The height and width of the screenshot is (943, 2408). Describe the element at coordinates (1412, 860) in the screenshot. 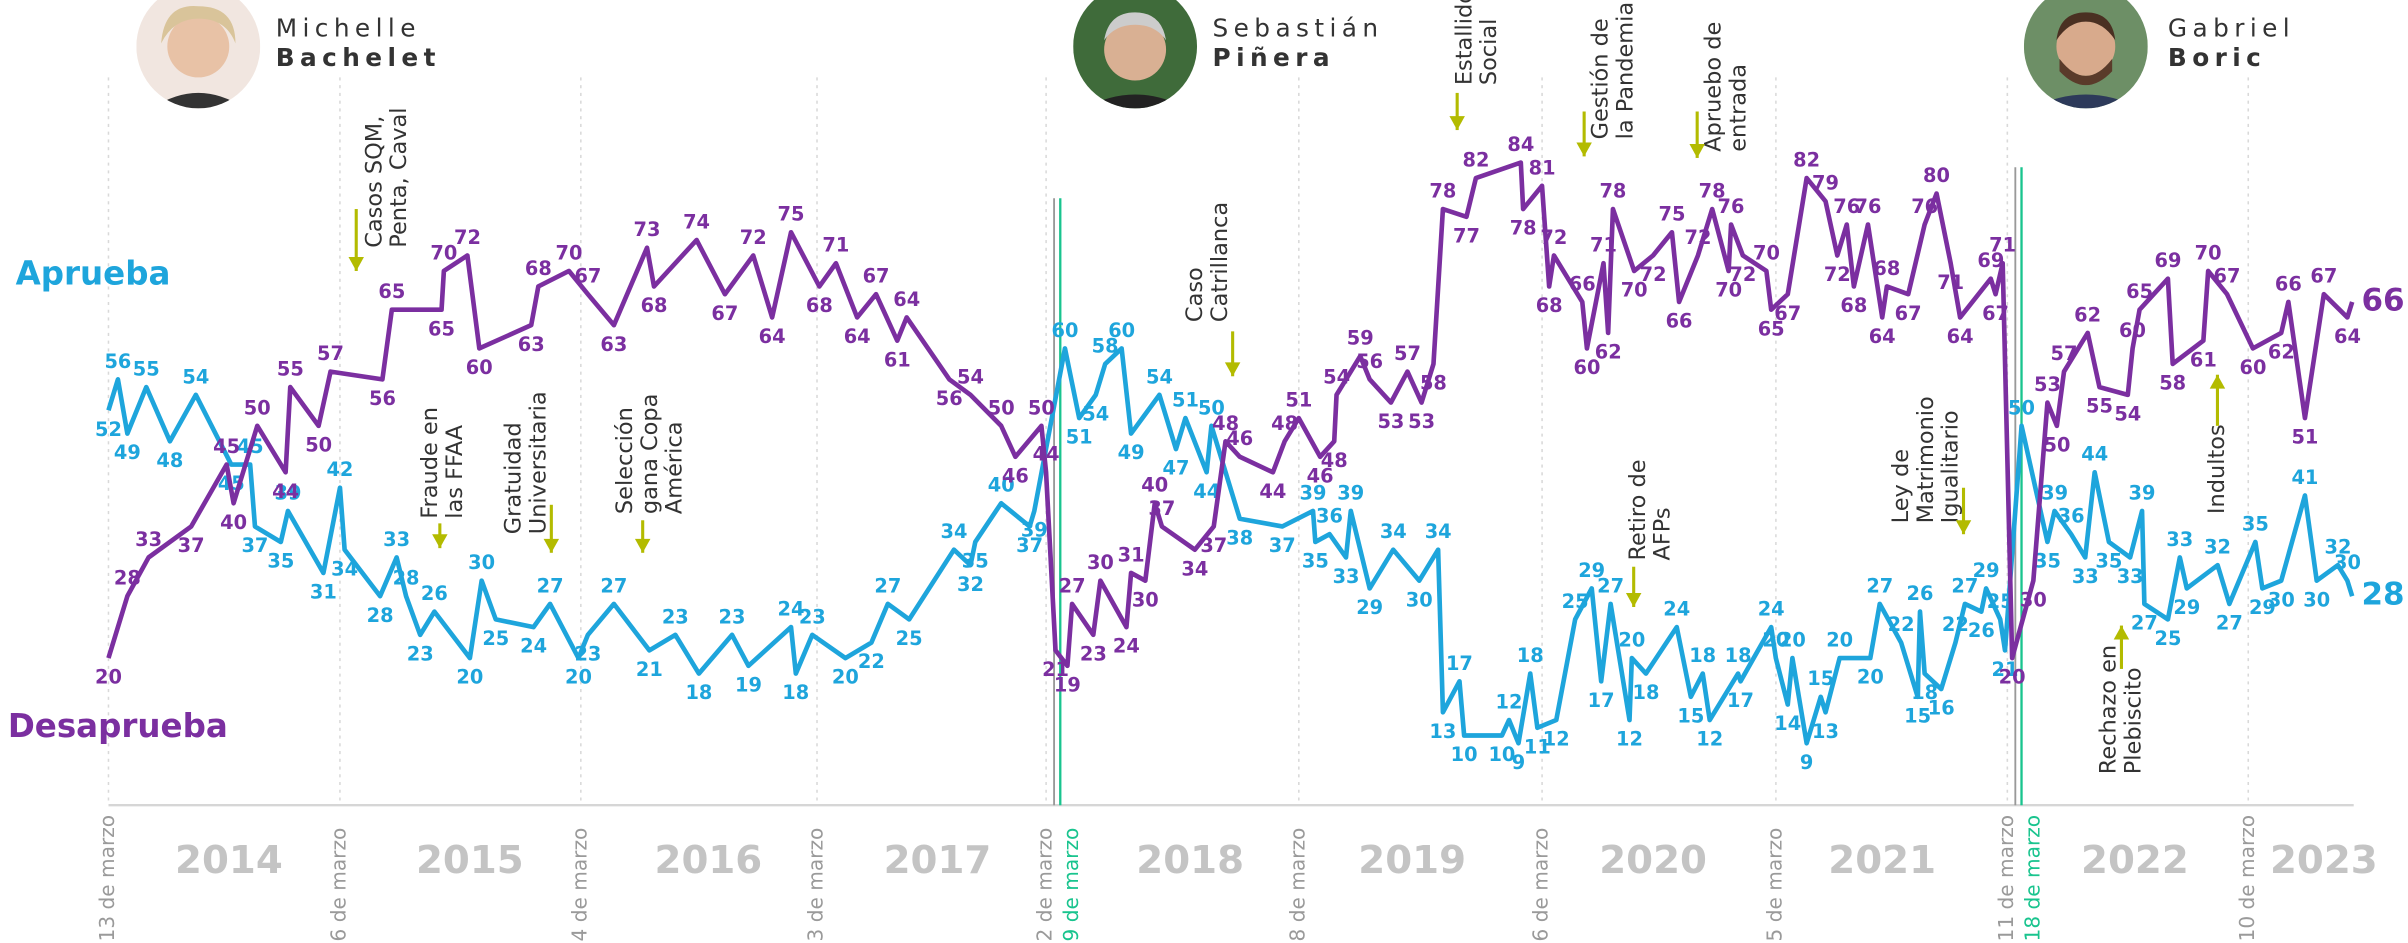

I see `year-label: 2019` at that location.